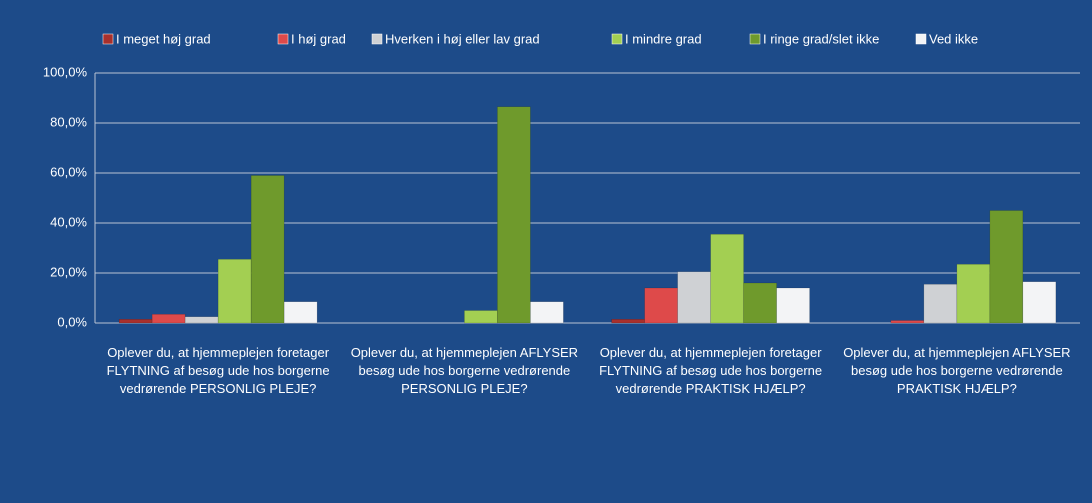 The image size is (1092, 503). Describe the element at coordinates (68, 221) in the screenshot. I see `y-tick-label: 40,0%` at that location.